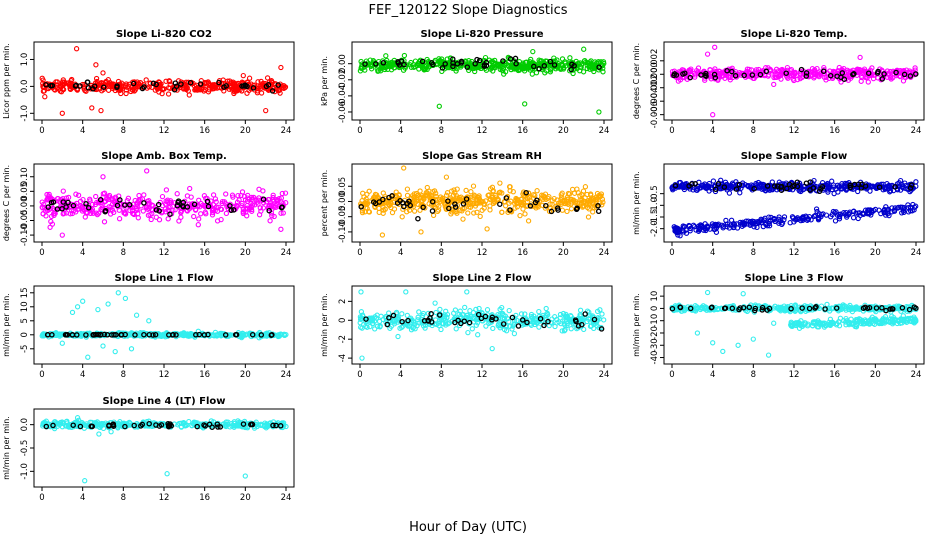 The height and width of the screenshot is (540, 936). I want to click on panel-title: Slope Li-820 Temp., so click(794, 34).